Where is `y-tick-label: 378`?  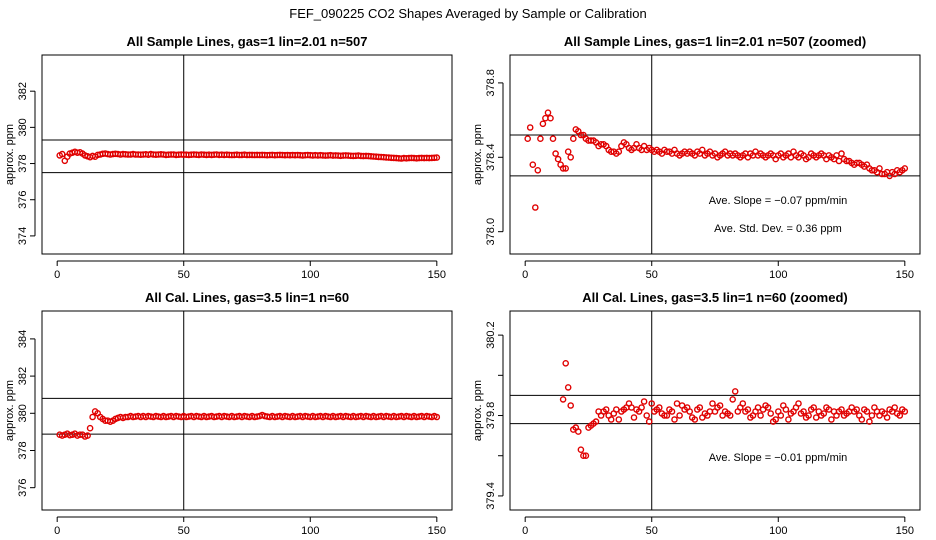 y-tick-label: 378 is located at coordinates (23, 450).